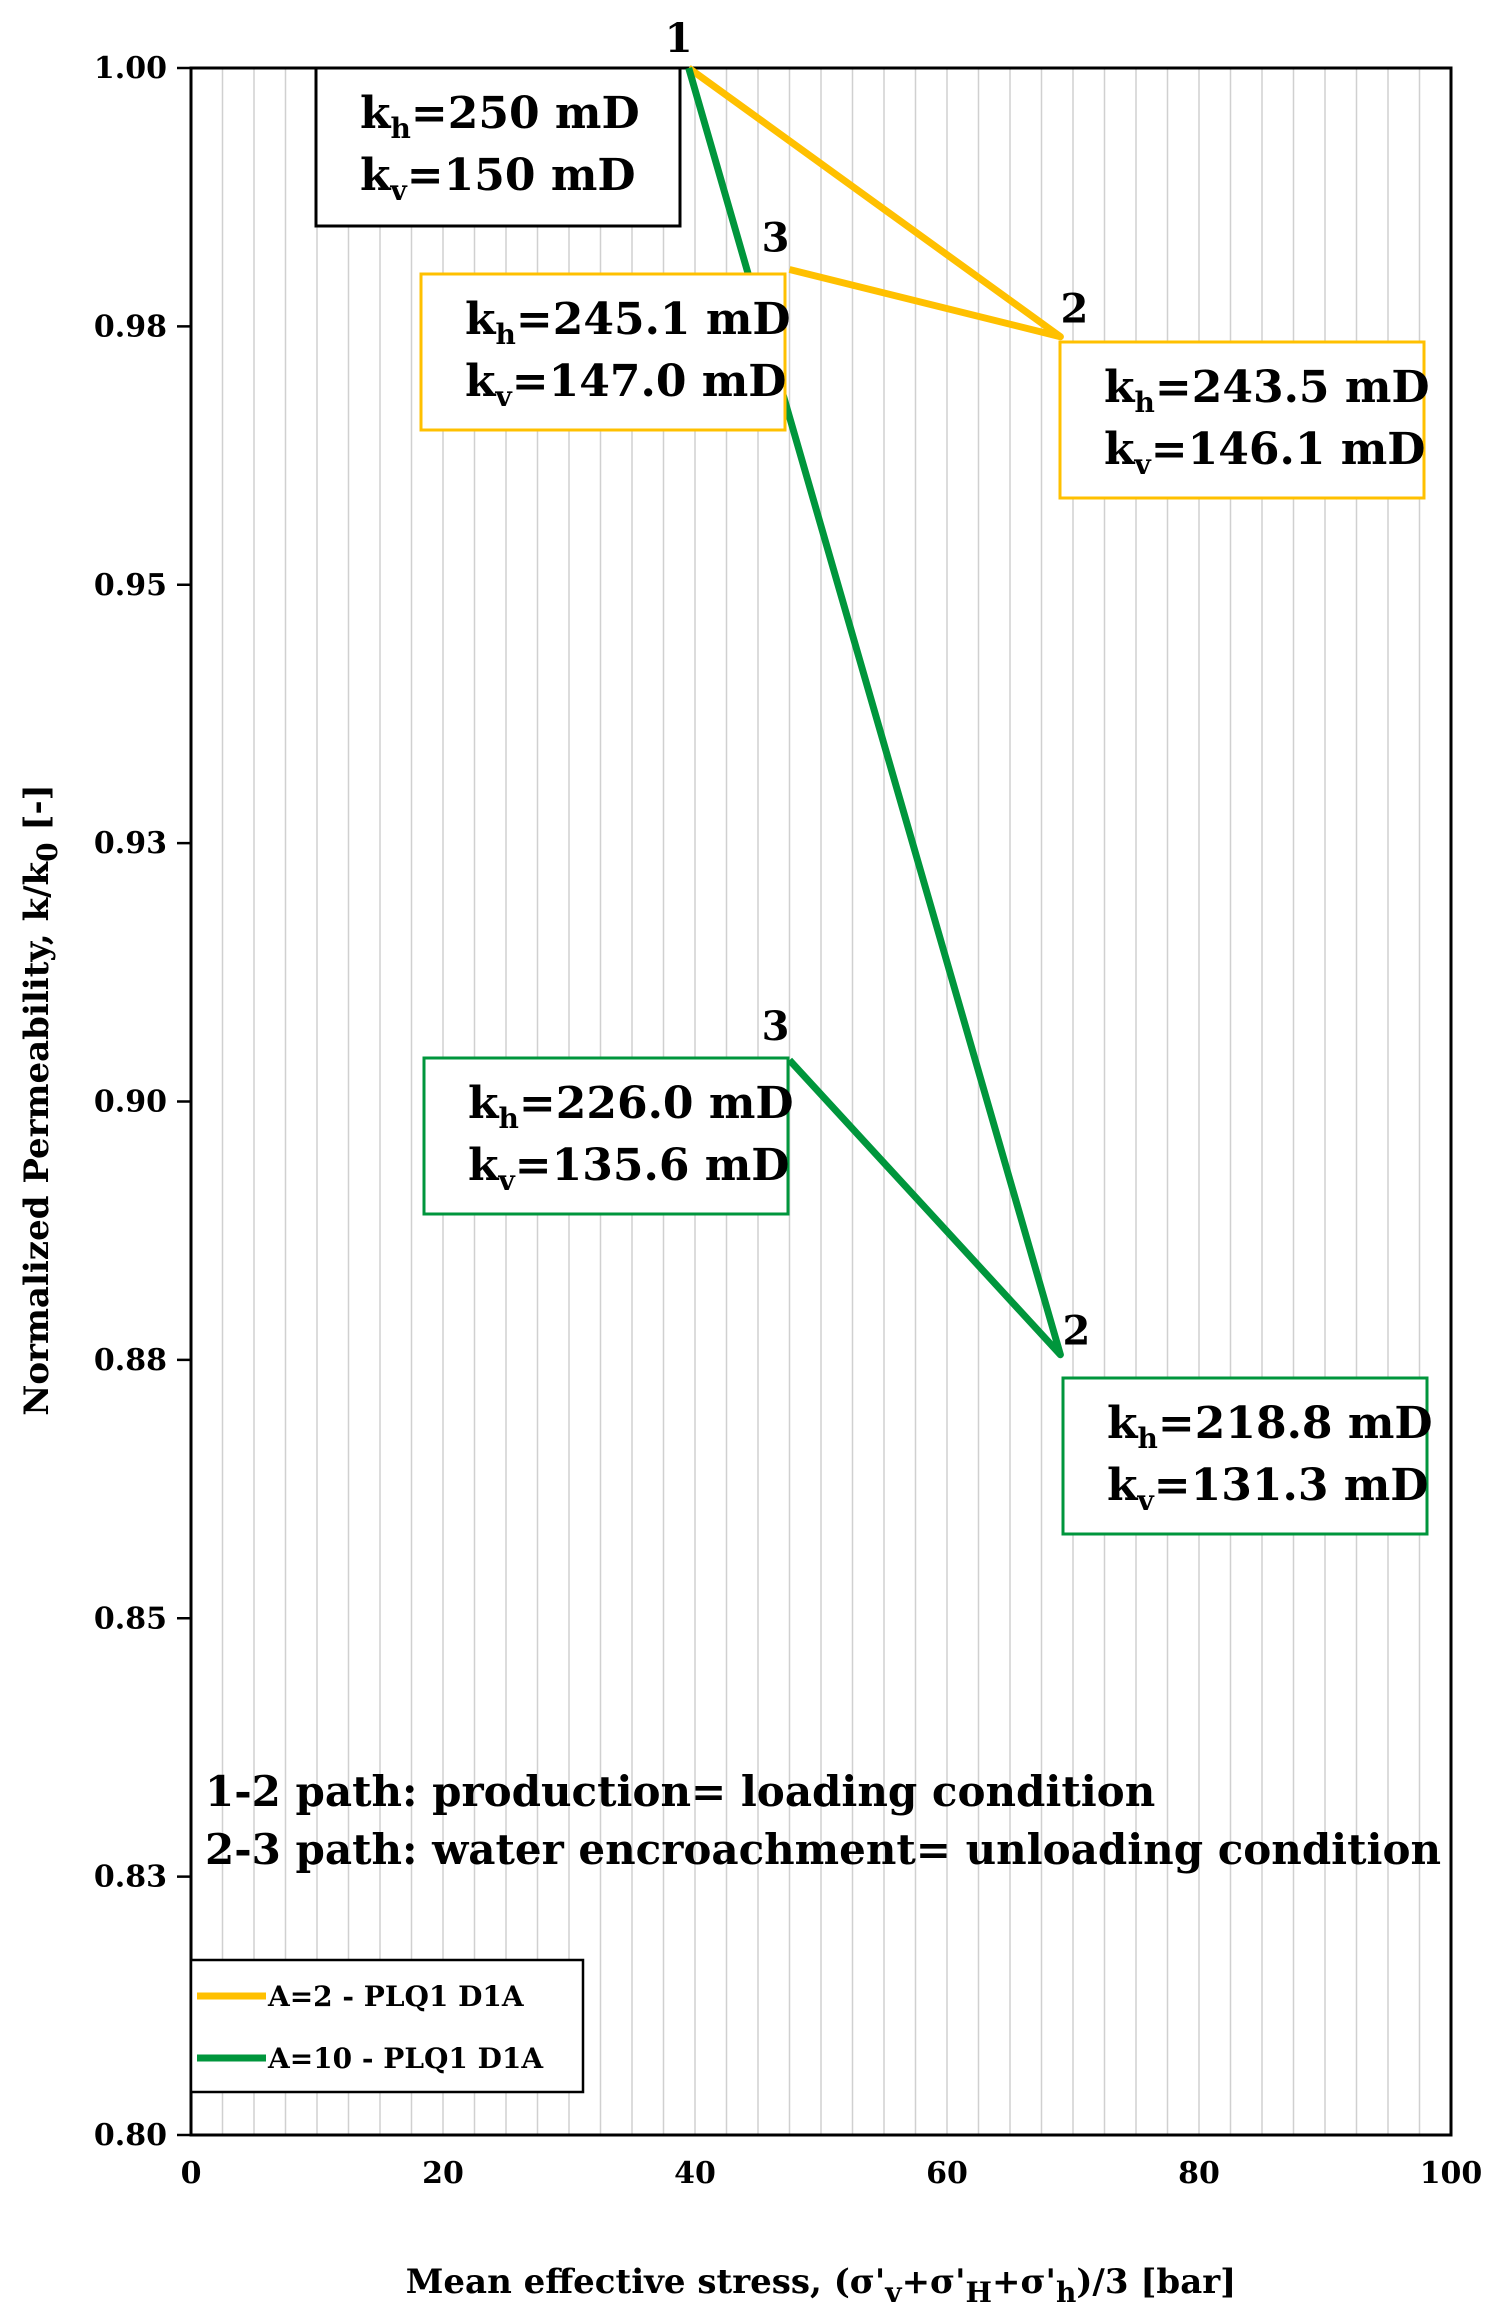  I want to click on legend-label: A=10 - PLQ1 D1A, so click(405, 2058).